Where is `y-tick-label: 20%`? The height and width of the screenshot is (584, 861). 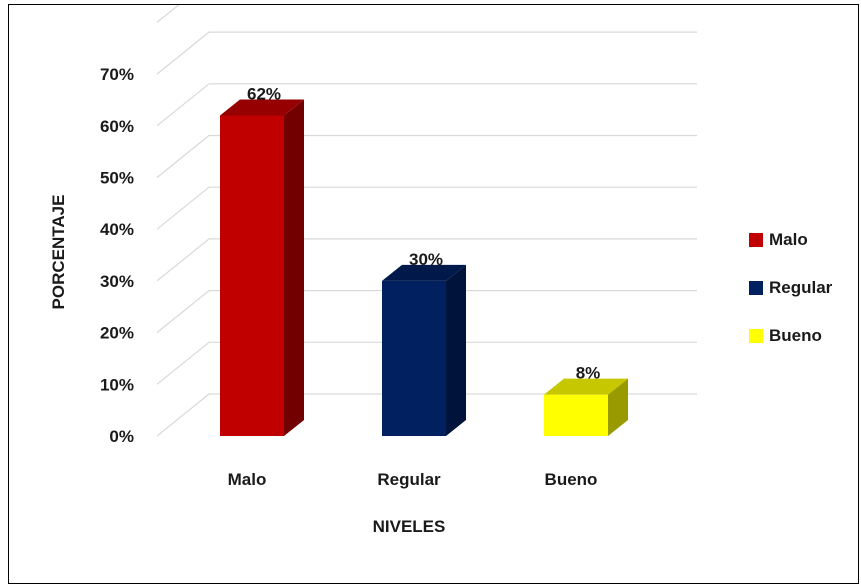 y-tick-label: 20% is located at coordinates (117, 333).